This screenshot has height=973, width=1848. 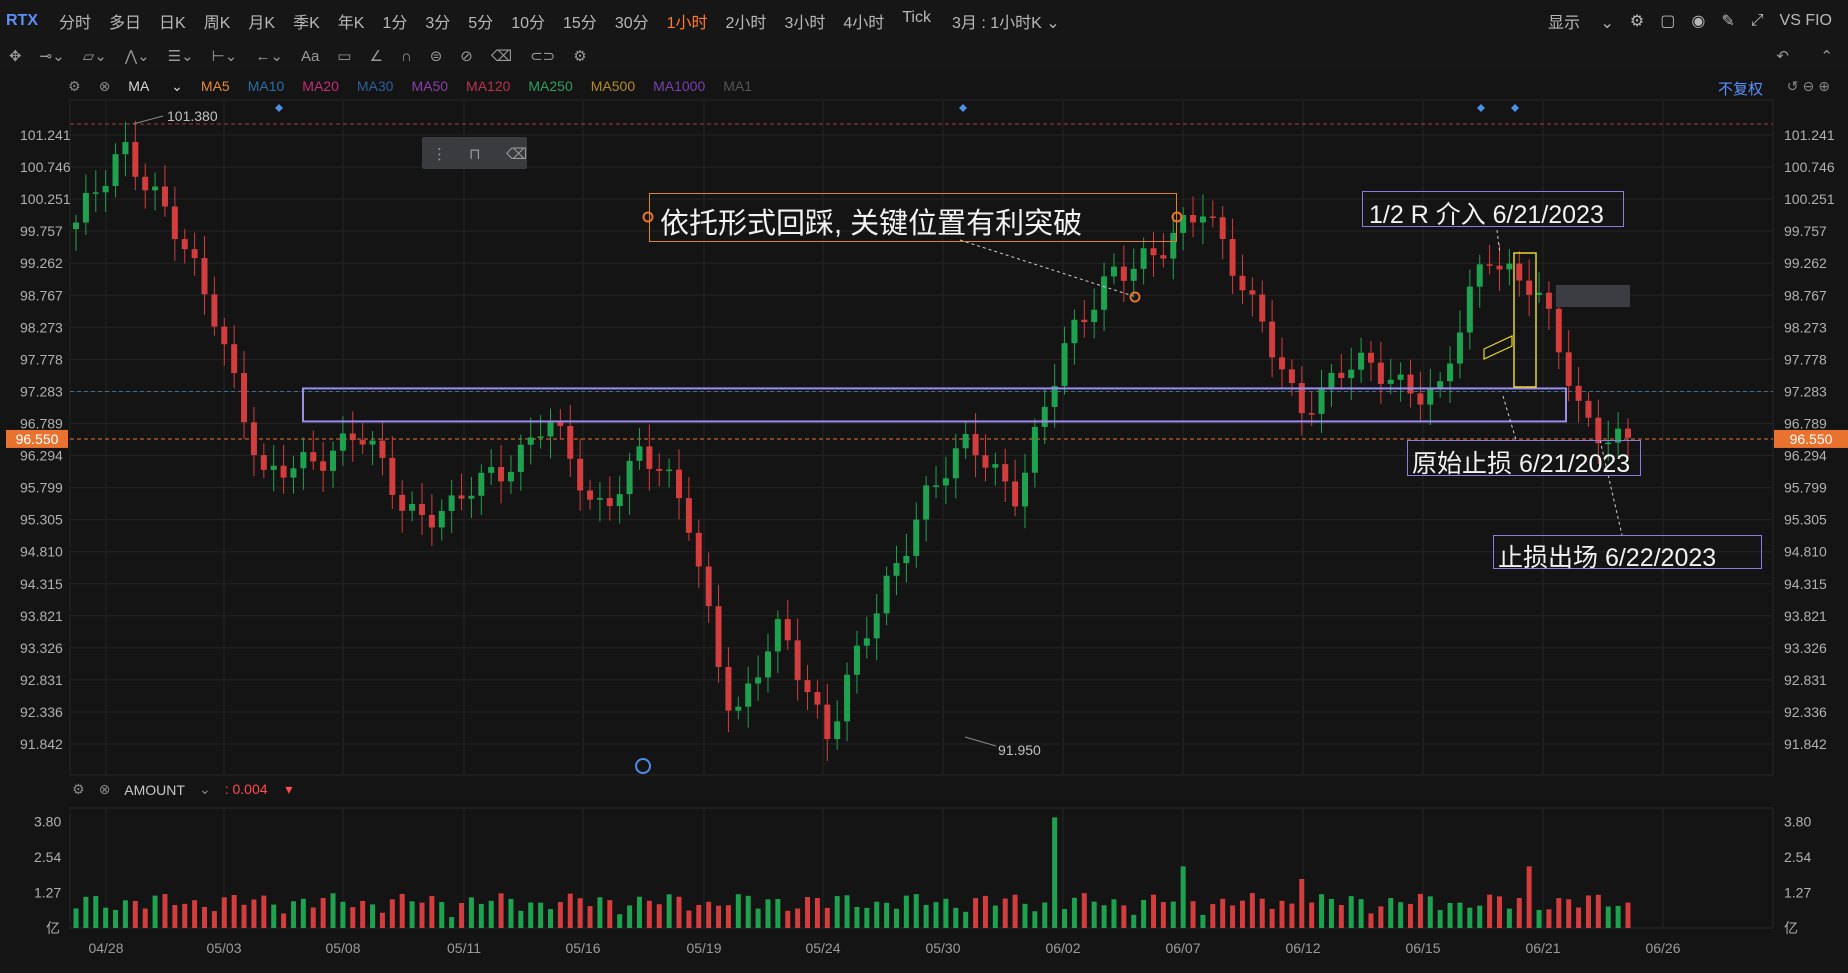 I want to click on pencil-icon: ∠, so click(x=376, y=56).